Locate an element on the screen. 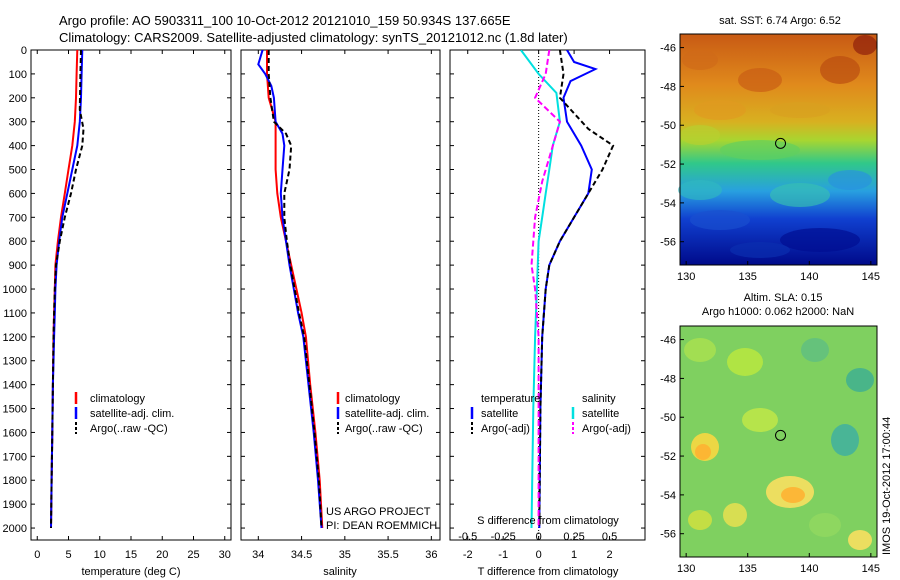 This screenshot has width=900, height=580. depth-tick-label: 0 is located at coordinates (24, 51).